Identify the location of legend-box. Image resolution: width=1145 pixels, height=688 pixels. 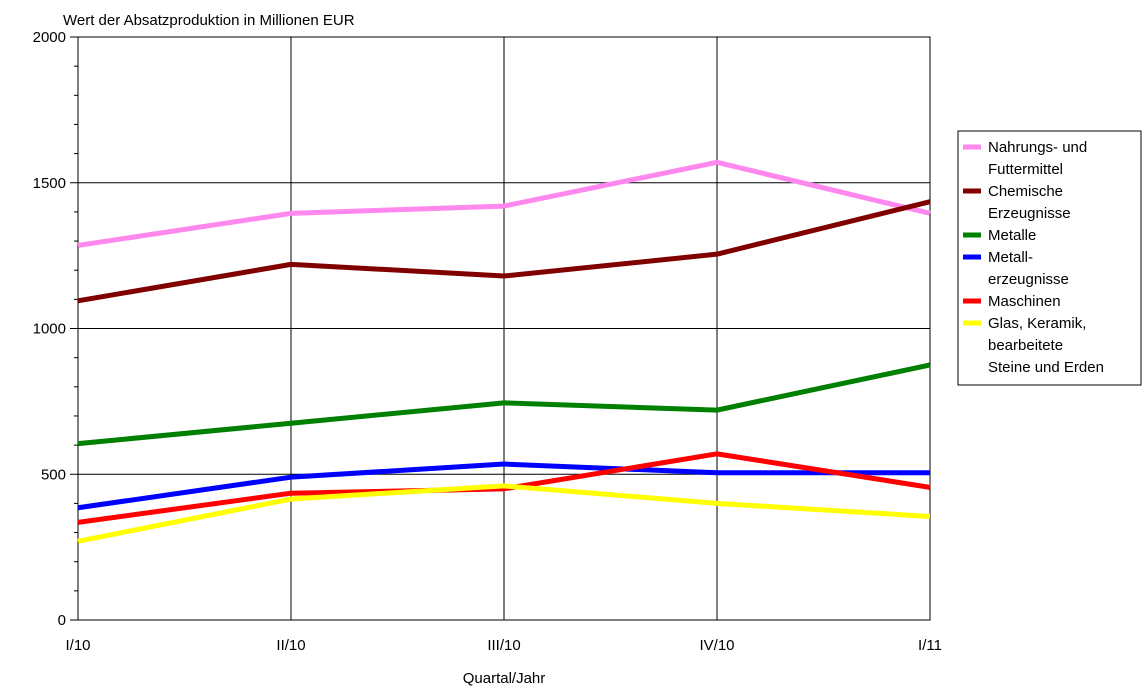
(1049, 258).